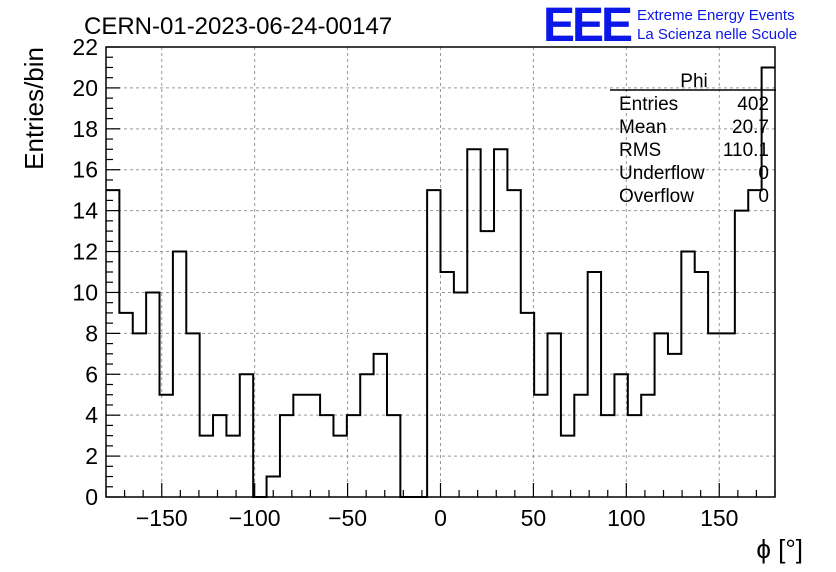 This screenshot has width=836, height=572. Describe the element at coordinates (440, 518) in the screenshot. I see `x-tick-label: 0` at that location.